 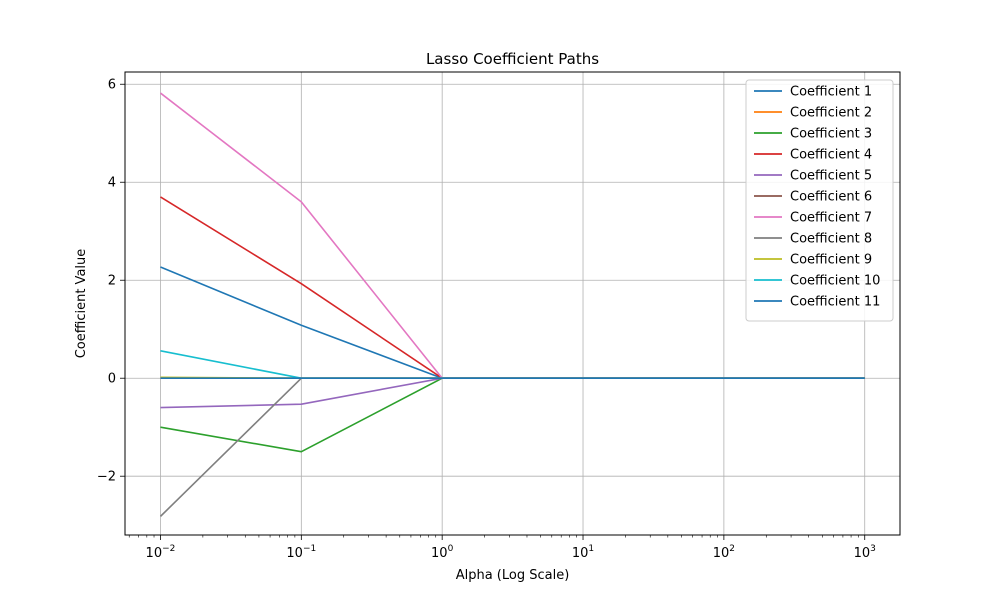 What do you see at coordinates (831, 155) in the screenshot?
I see `legend-label: Coefficient 4` at bounding box center [831, 155].